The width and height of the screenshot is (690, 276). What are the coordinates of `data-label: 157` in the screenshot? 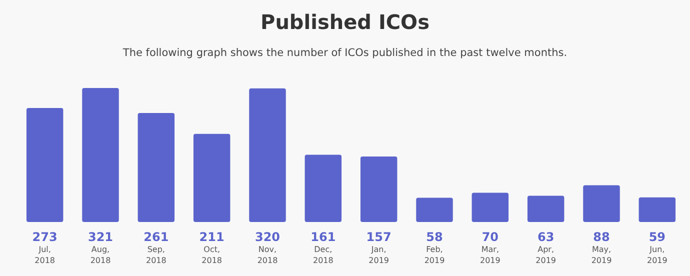 It's located at (379, 237).